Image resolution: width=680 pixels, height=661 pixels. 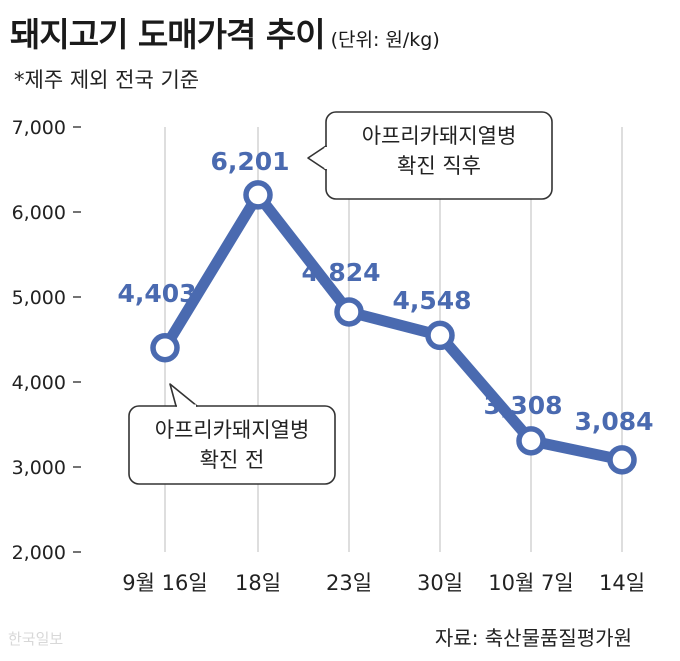 I want to click on unit-label: (단위: 원/kg), so click(x=385, y=40).